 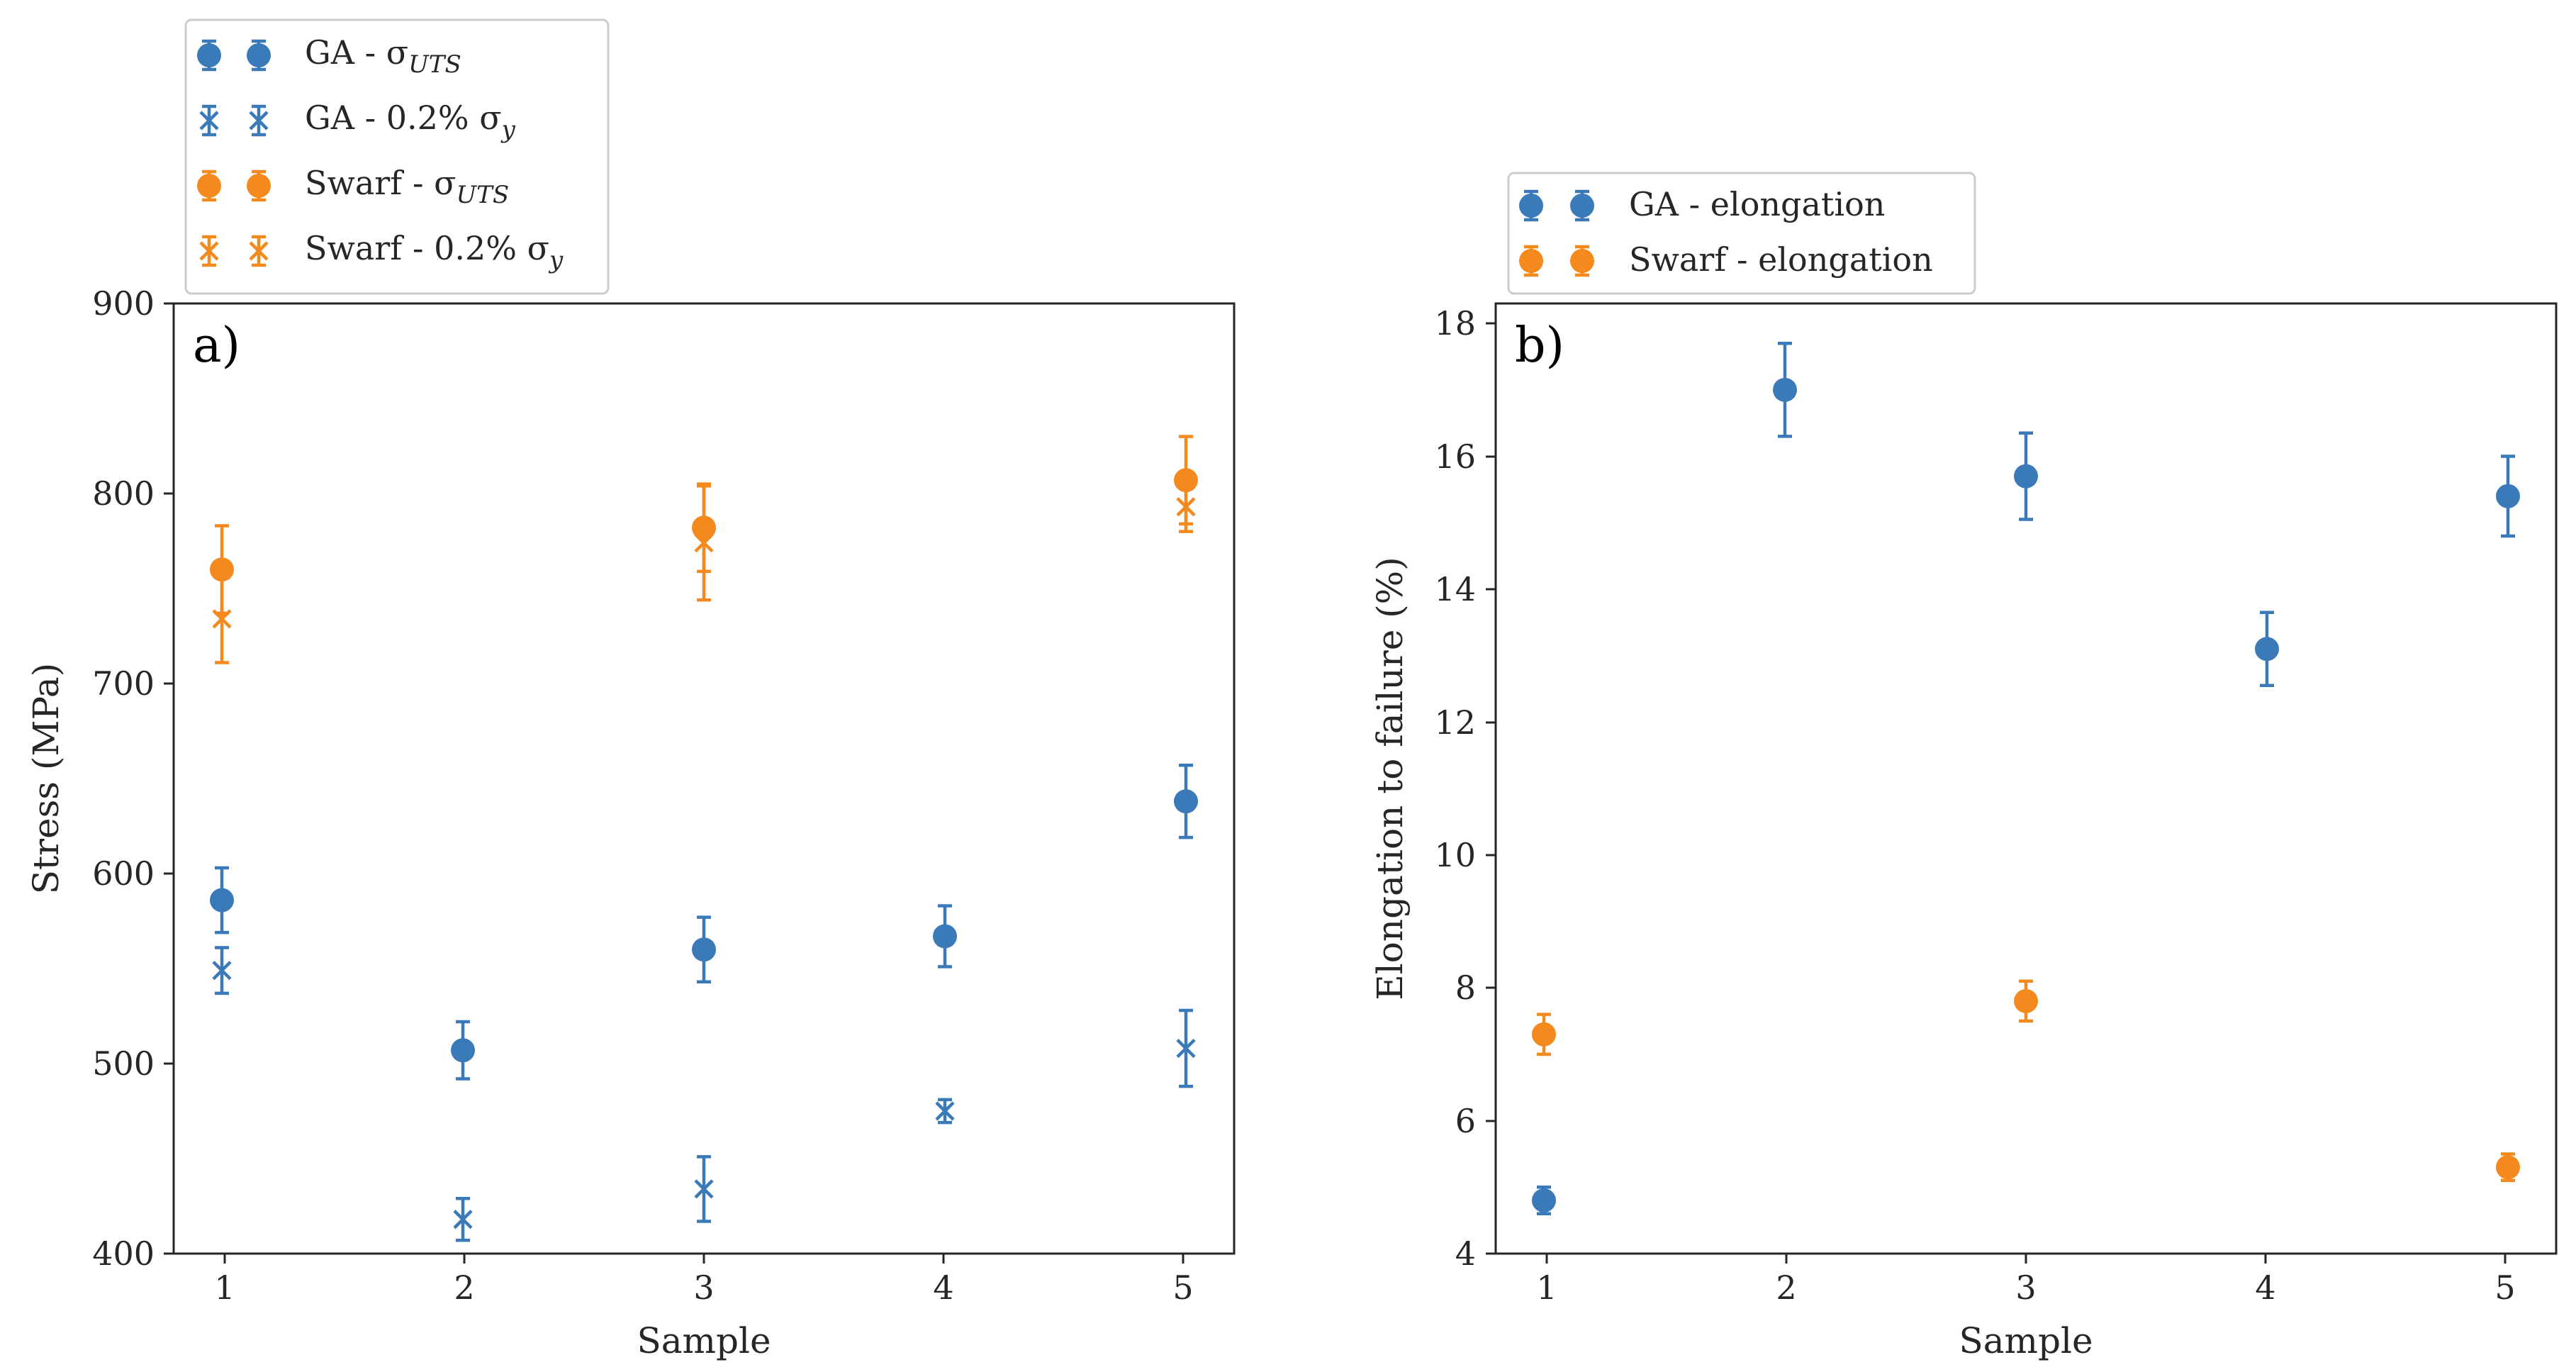 What do you see at coordinates (1455, 457) in the screenshot?
I see `elongation-y-tick-label: 16` at bounding box center [1455, 457].